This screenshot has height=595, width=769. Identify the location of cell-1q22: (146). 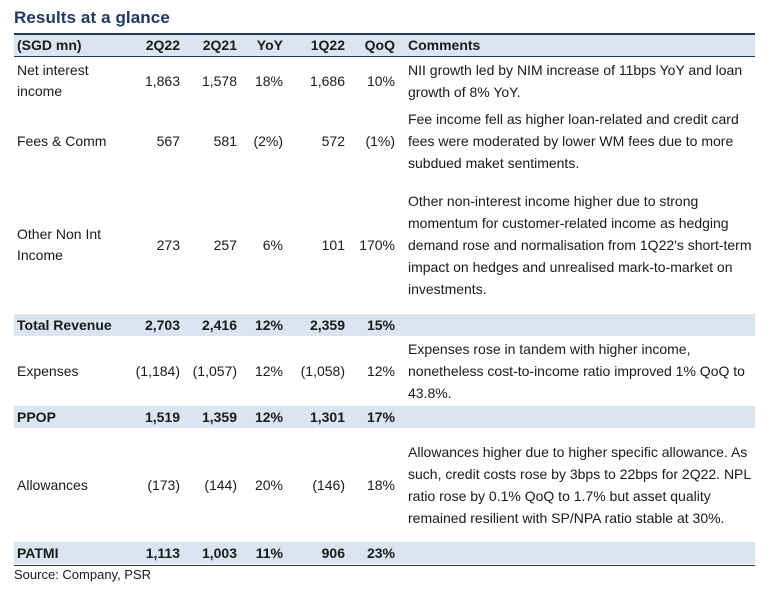
(328, 484).